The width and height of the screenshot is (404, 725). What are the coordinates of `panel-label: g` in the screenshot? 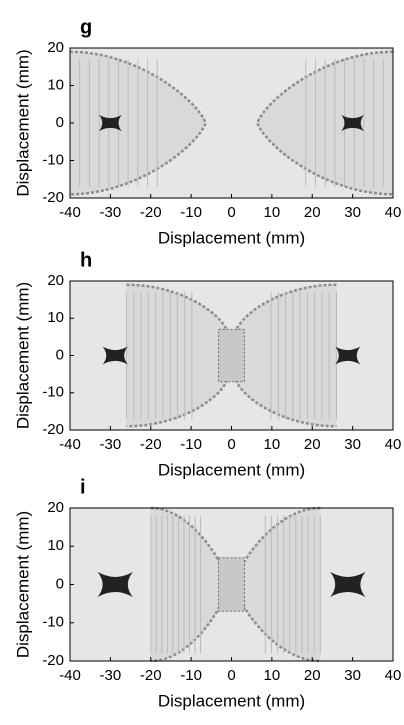 It's located at (86, 27).